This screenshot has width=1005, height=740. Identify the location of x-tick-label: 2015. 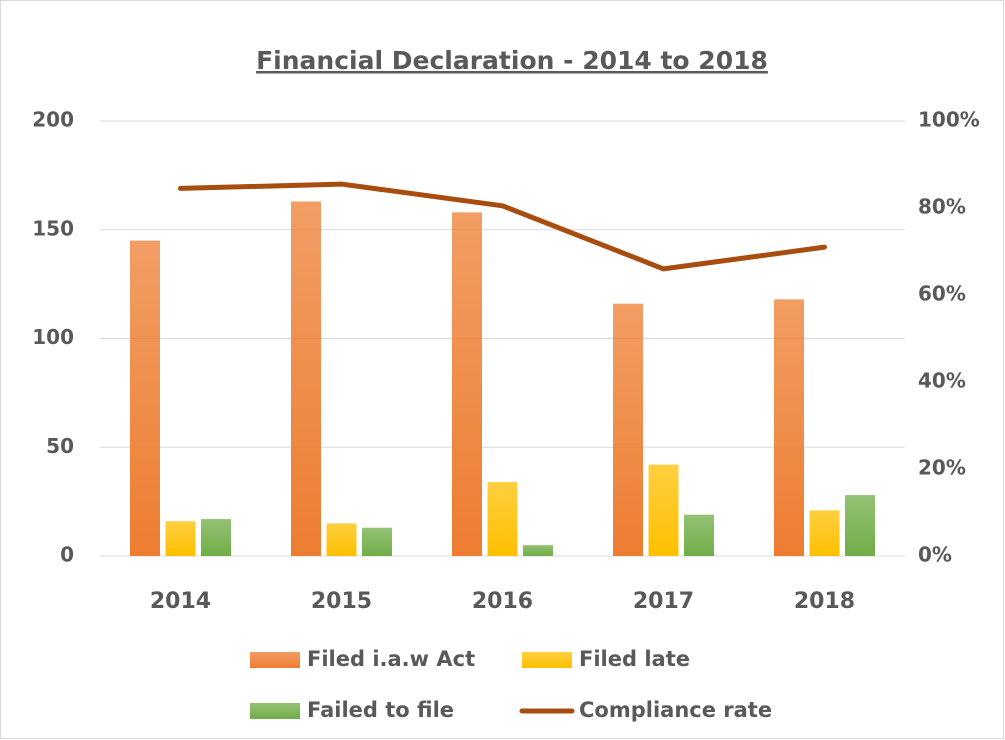
(341, 601).